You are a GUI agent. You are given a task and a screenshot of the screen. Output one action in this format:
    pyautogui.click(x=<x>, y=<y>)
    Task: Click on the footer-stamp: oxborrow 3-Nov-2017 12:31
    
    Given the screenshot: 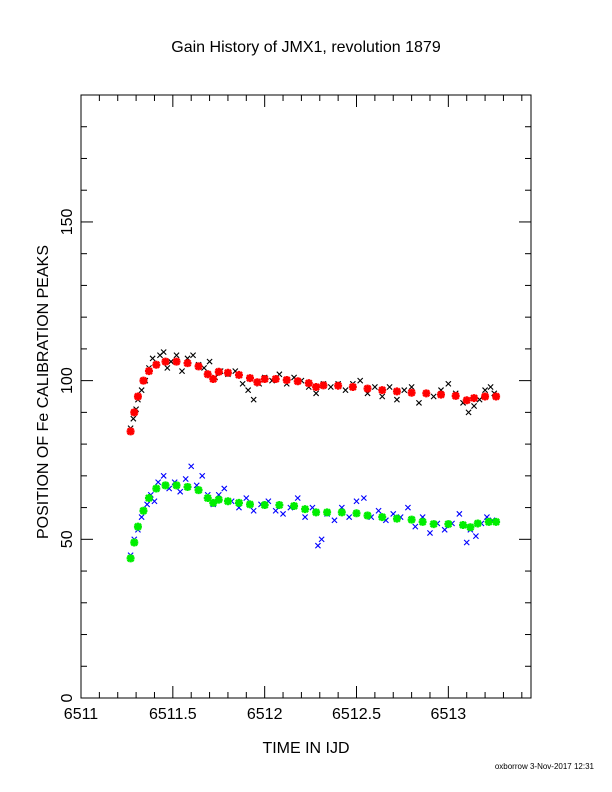 What is the action you would take?
    pyautogui.click(x=545, y=766)
    